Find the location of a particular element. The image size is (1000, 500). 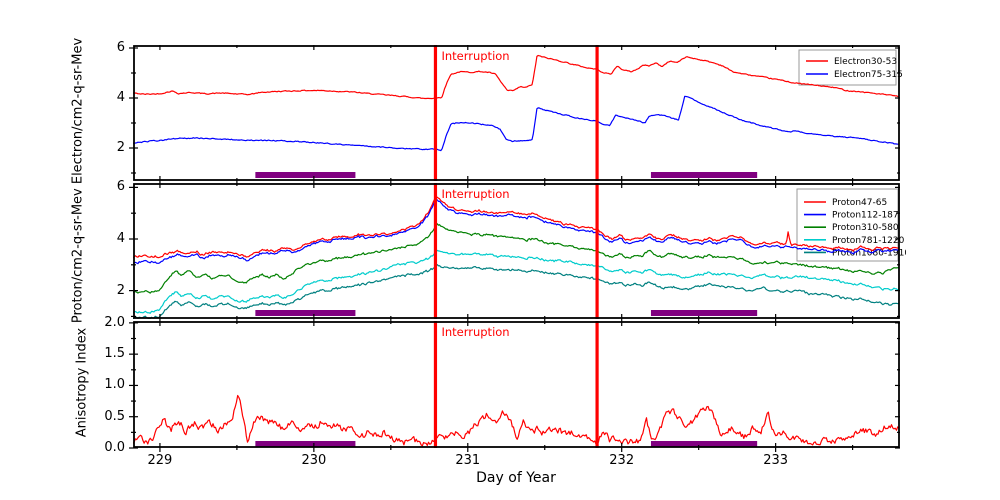

y-tick-label: 0.5 is located at coordinates (114, 416).